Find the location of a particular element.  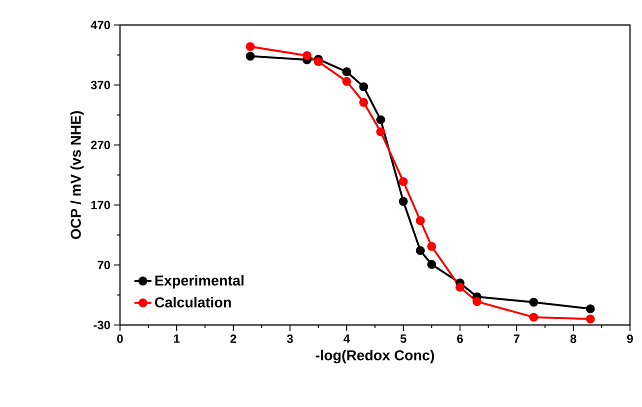

y-tick-label: 470 is located at coordinates (100, 25).